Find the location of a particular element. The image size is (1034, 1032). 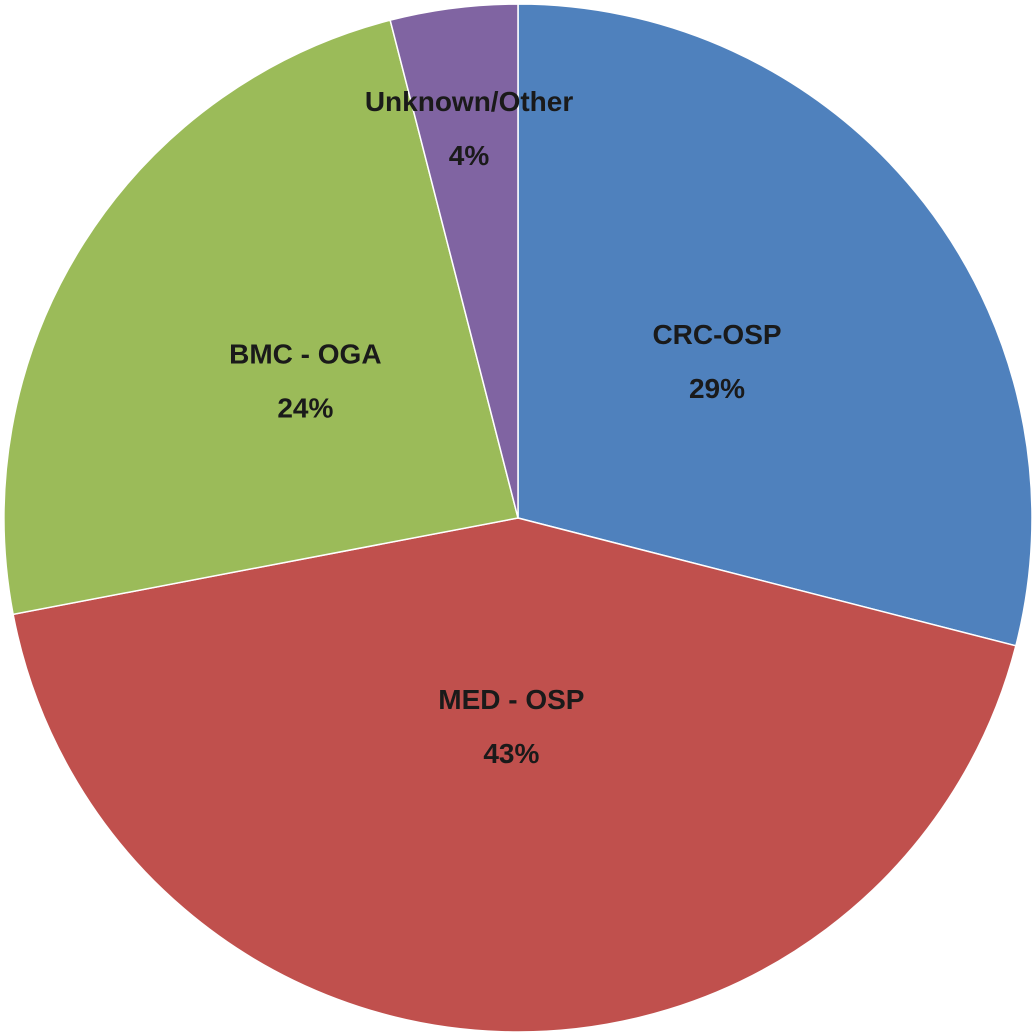

value-label: 4% is located at coordinates (469, 155).